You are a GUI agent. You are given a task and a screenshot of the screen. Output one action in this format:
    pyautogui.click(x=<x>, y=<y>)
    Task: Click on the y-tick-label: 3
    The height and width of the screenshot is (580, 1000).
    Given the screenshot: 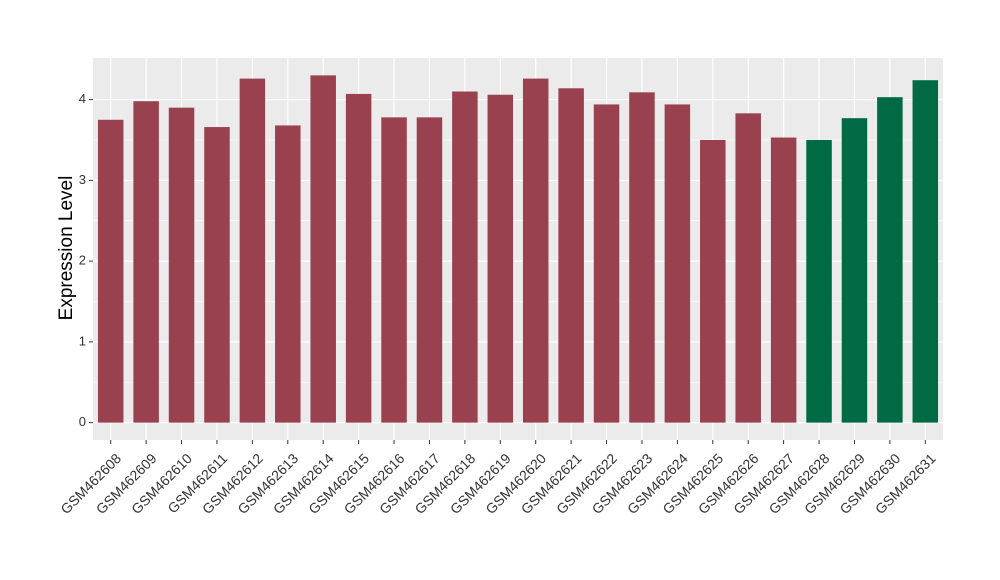 What is the action you would take?
    pyautogui.click(x=82, y=179)
    